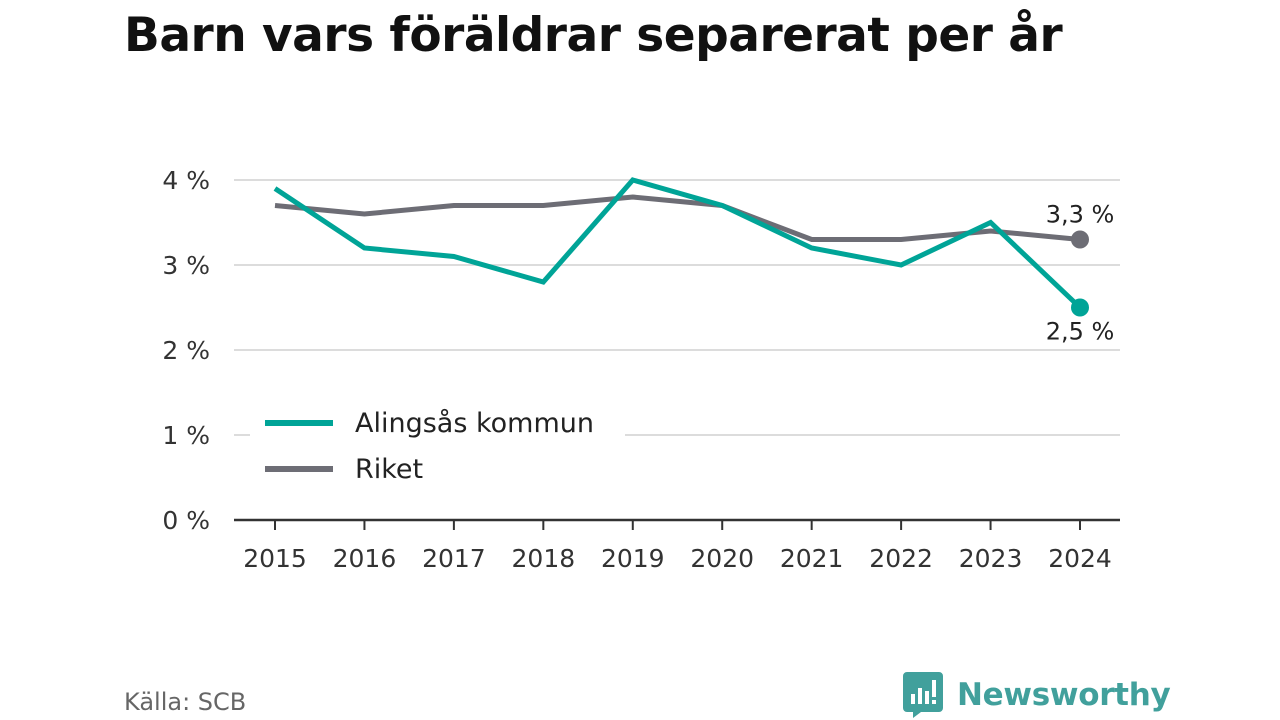 This screenshot has width=1280, height=720. What do you see at coordinates (185, 702) in the screenshot?
I see `source-label: Källa: SCB` at bounding box center [185, 702].